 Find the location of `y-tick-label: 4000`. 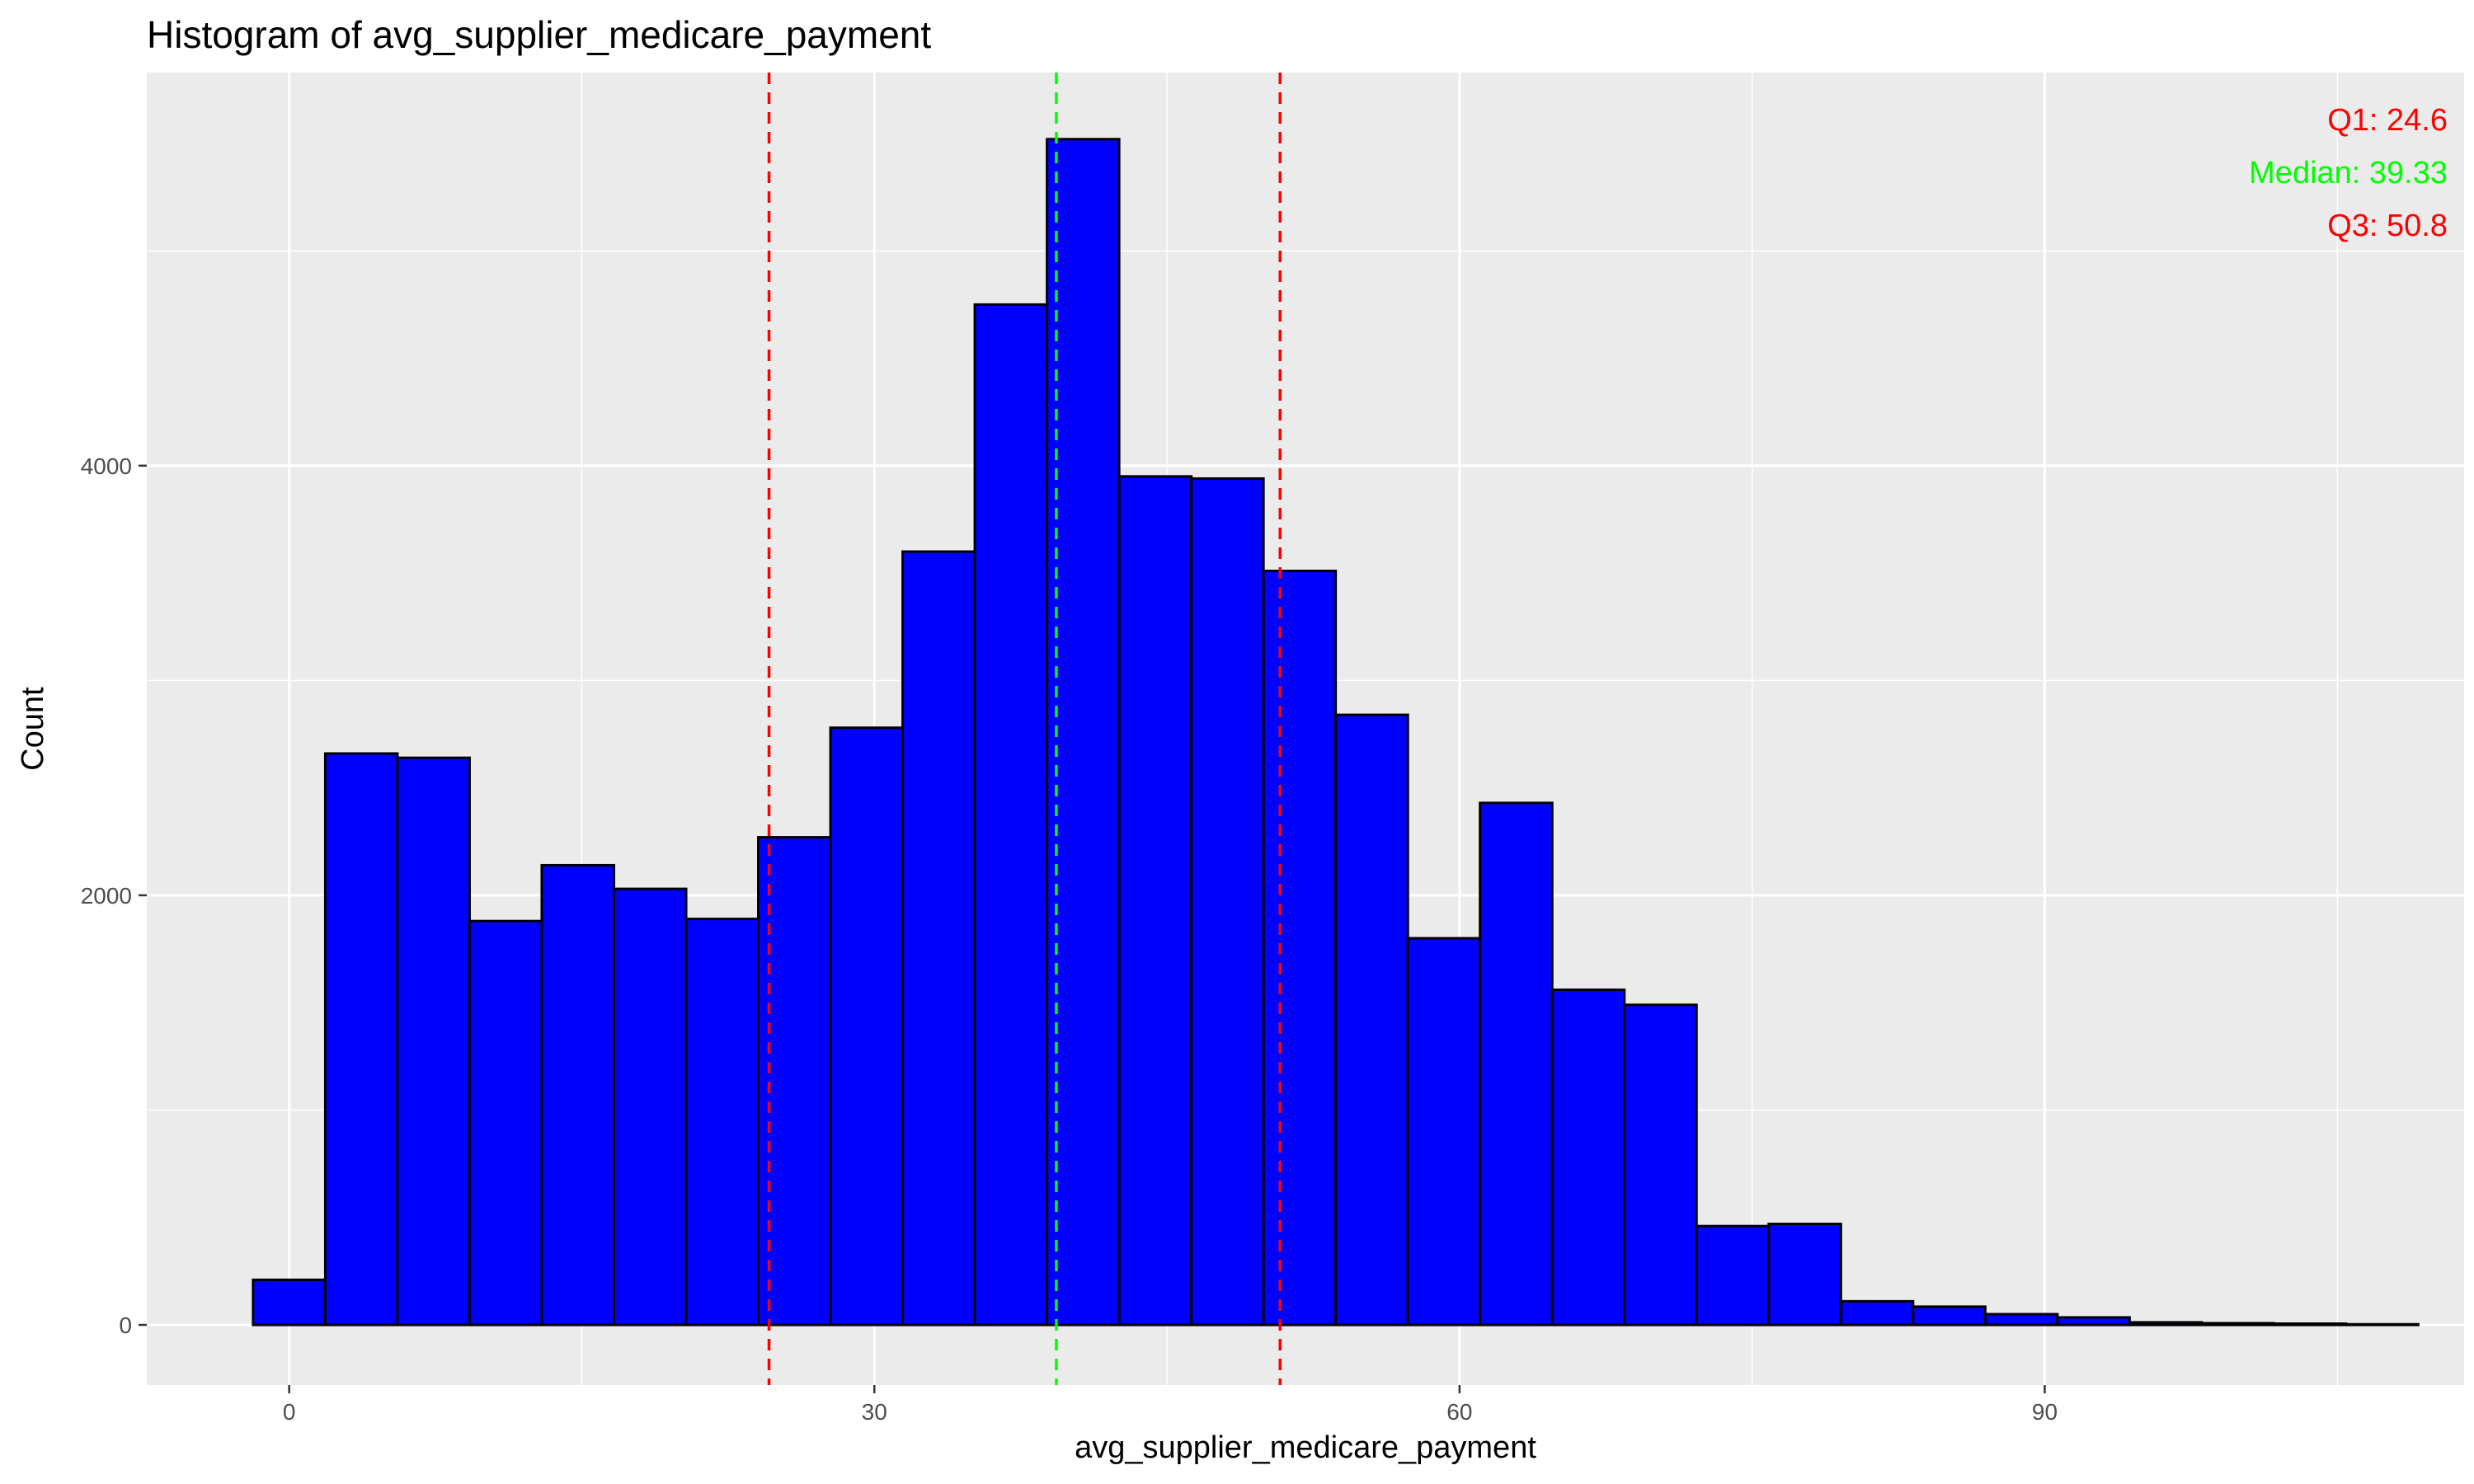

y-tick-label: 4000 is located at coordinates (106, 466).